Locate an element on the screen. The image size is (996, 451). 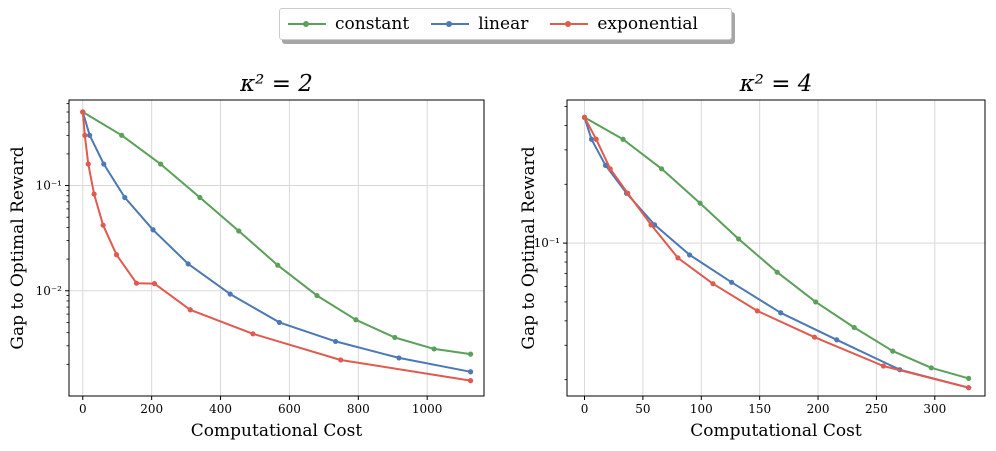
legend-item-linear: linear is located at coordinates (479, 24).